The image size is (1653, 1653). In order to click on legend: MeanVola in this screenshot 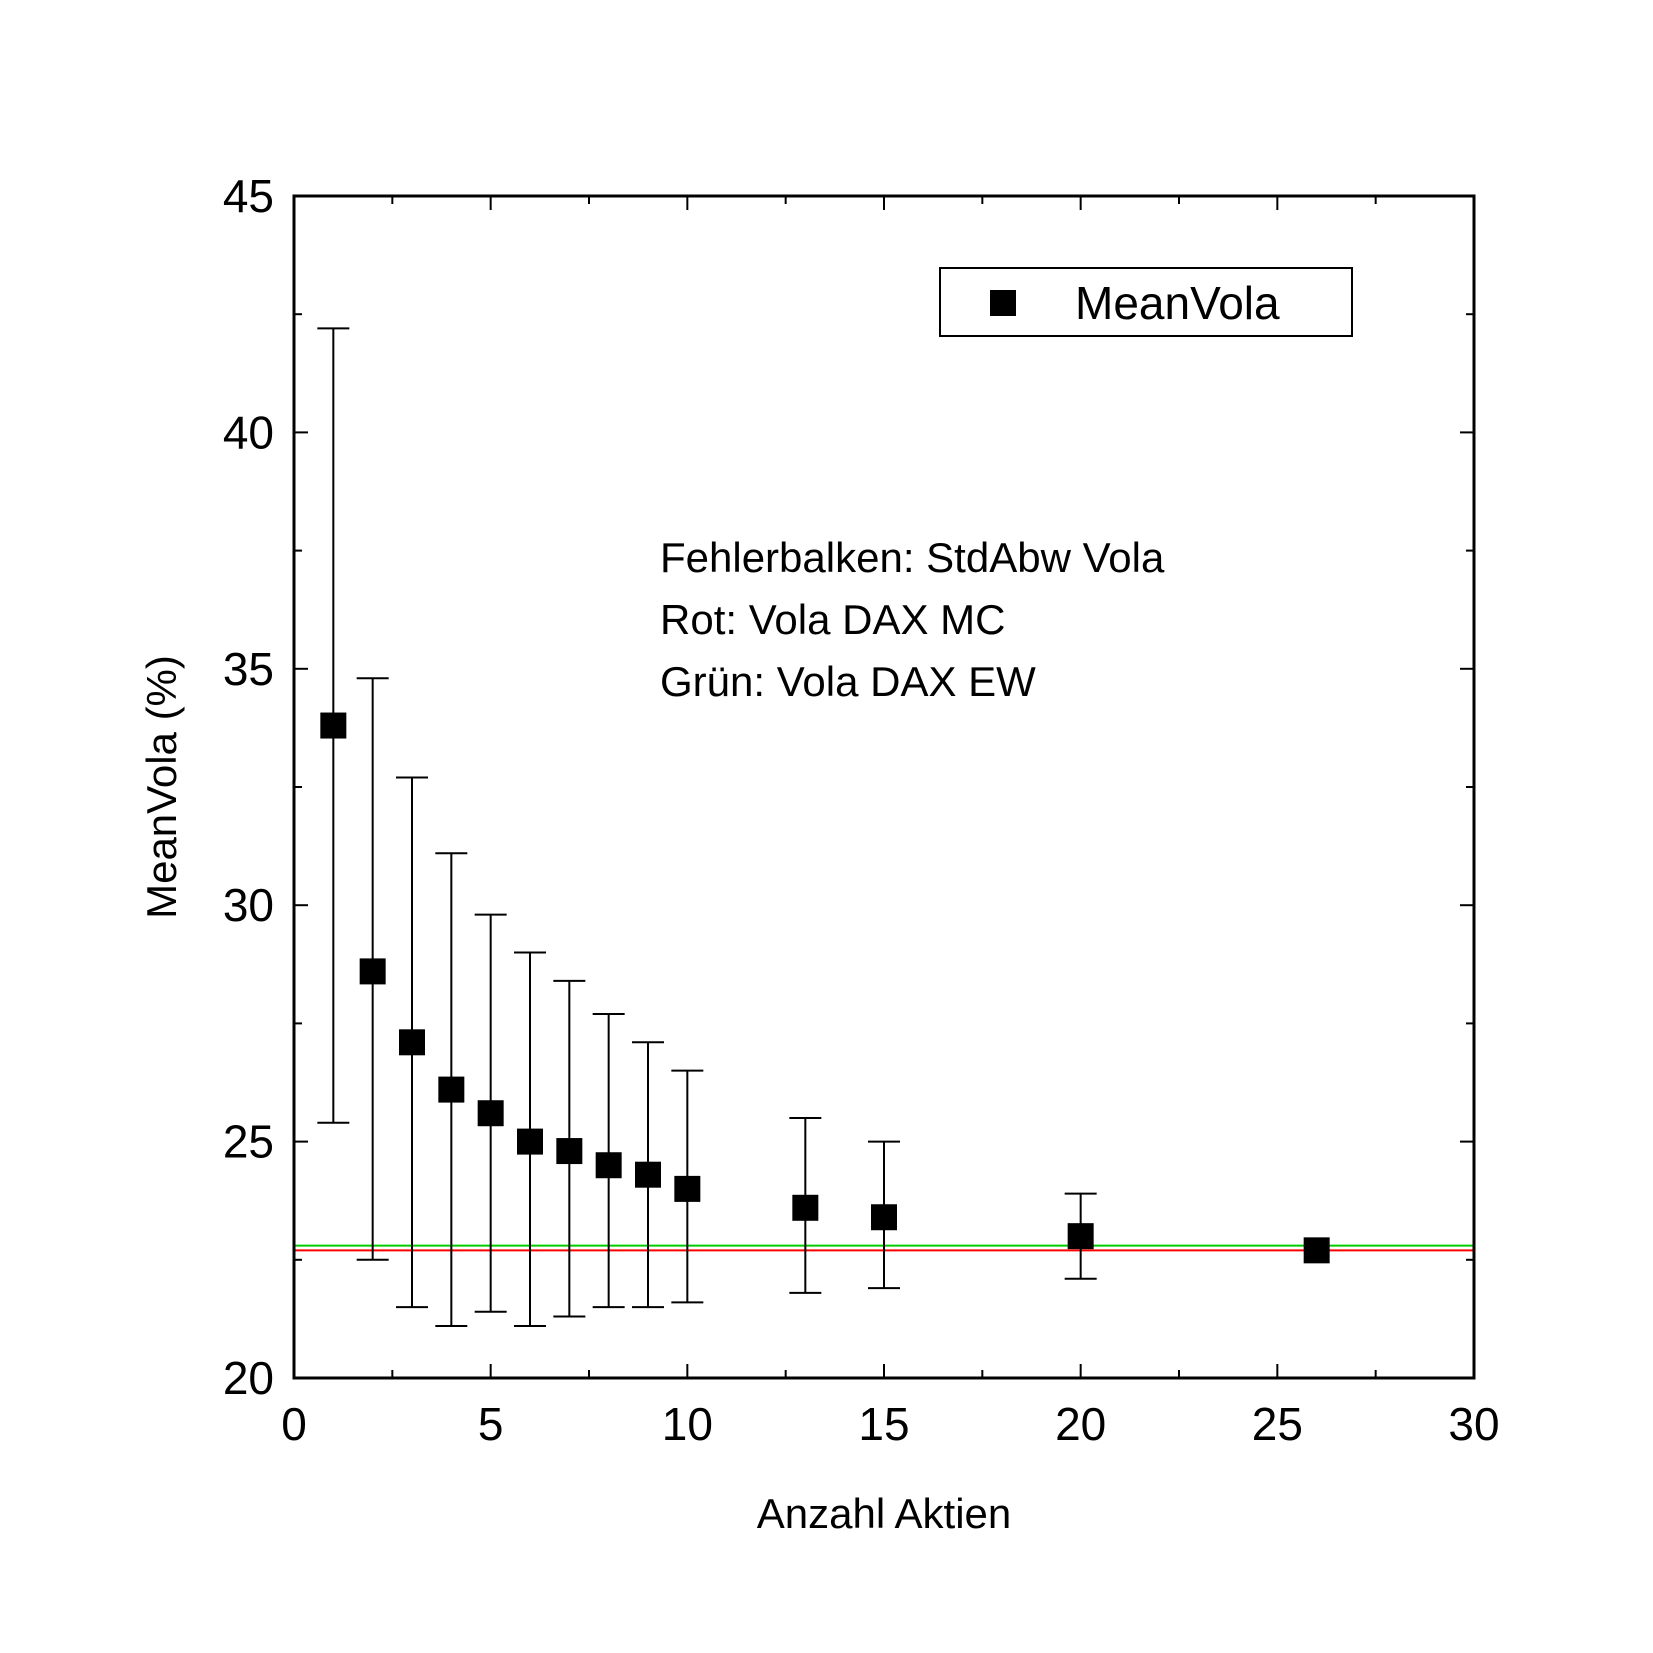, I will do `click(1146, 302)`.